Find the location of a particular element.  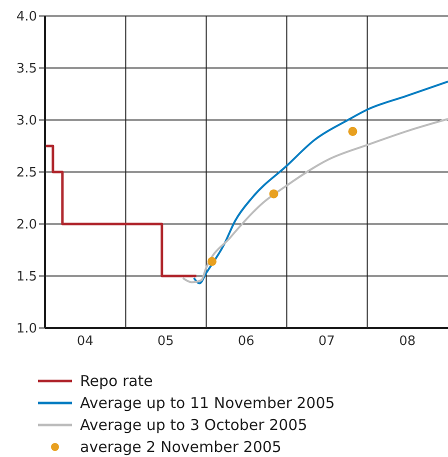

y-tick-label: 3.0 is located at coordinates (26, 121).